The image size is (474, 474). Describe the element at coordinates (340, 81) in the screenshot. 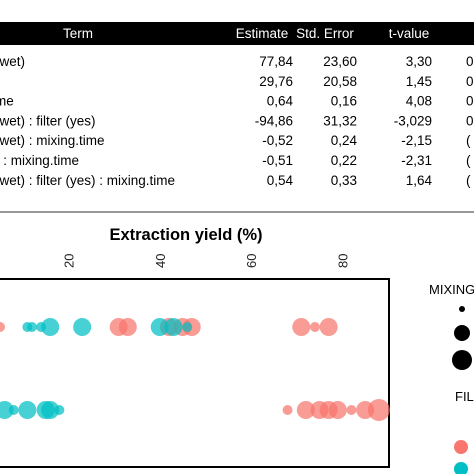

I see `table-cell-std-error: 20,58` at that location.